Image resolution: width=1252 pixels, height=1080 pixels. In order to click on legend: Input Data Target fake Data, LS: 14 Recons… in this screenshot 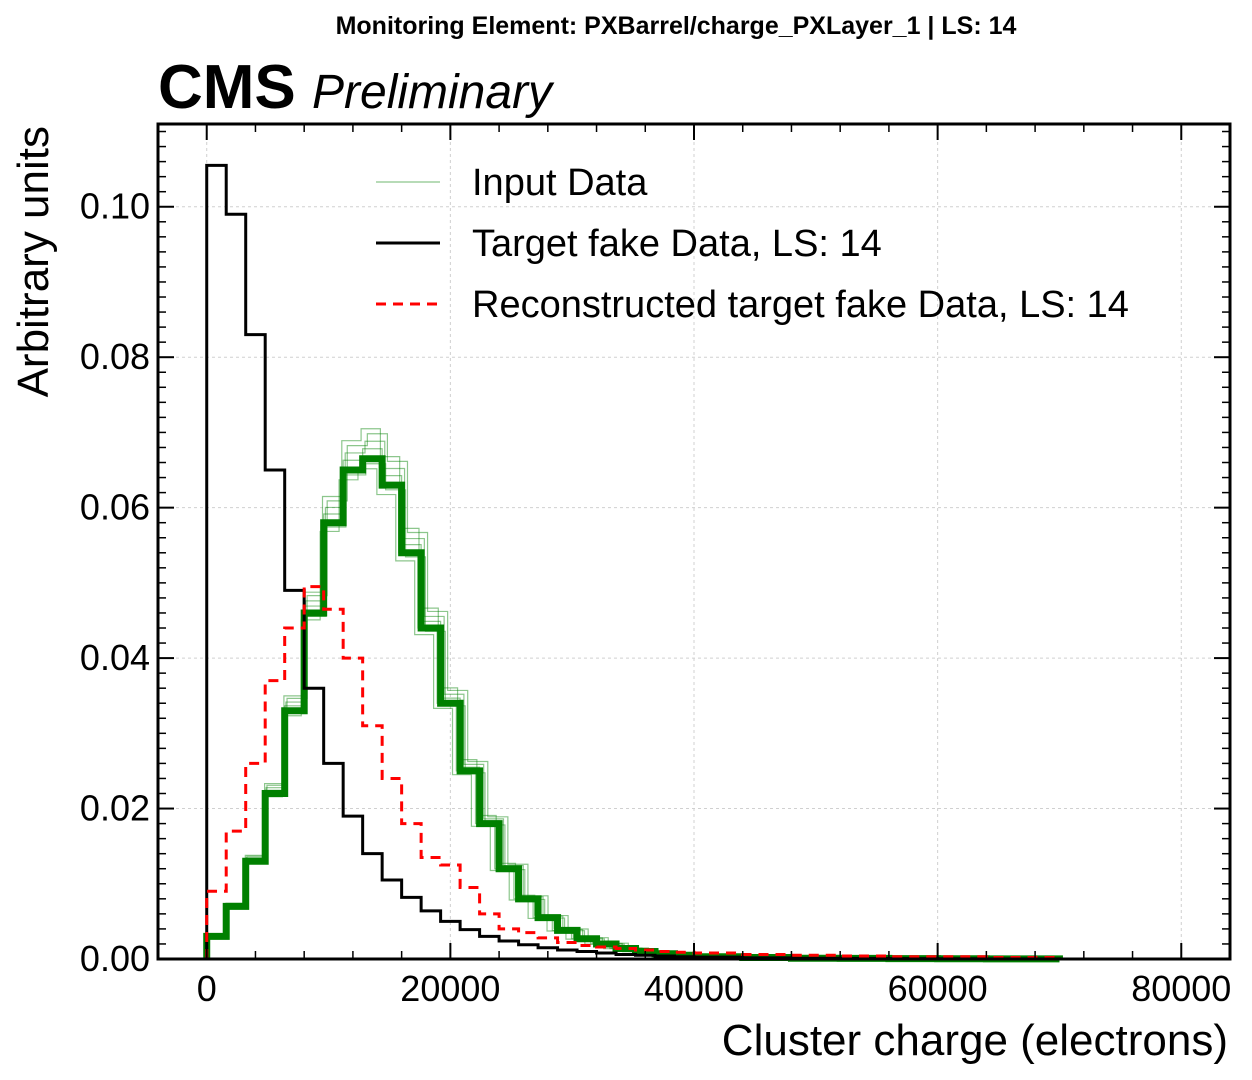, I will do `click(752, 244)`.